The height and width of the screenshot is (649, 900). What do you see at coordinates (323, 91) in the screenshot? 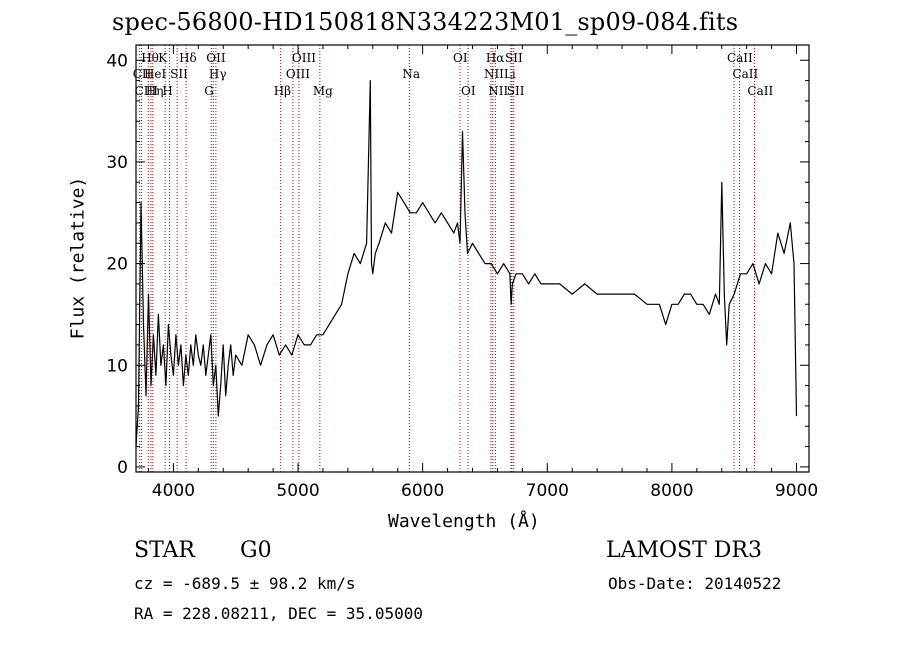
I see `marker-label-15: Mg` at bounding box center [323, 91].